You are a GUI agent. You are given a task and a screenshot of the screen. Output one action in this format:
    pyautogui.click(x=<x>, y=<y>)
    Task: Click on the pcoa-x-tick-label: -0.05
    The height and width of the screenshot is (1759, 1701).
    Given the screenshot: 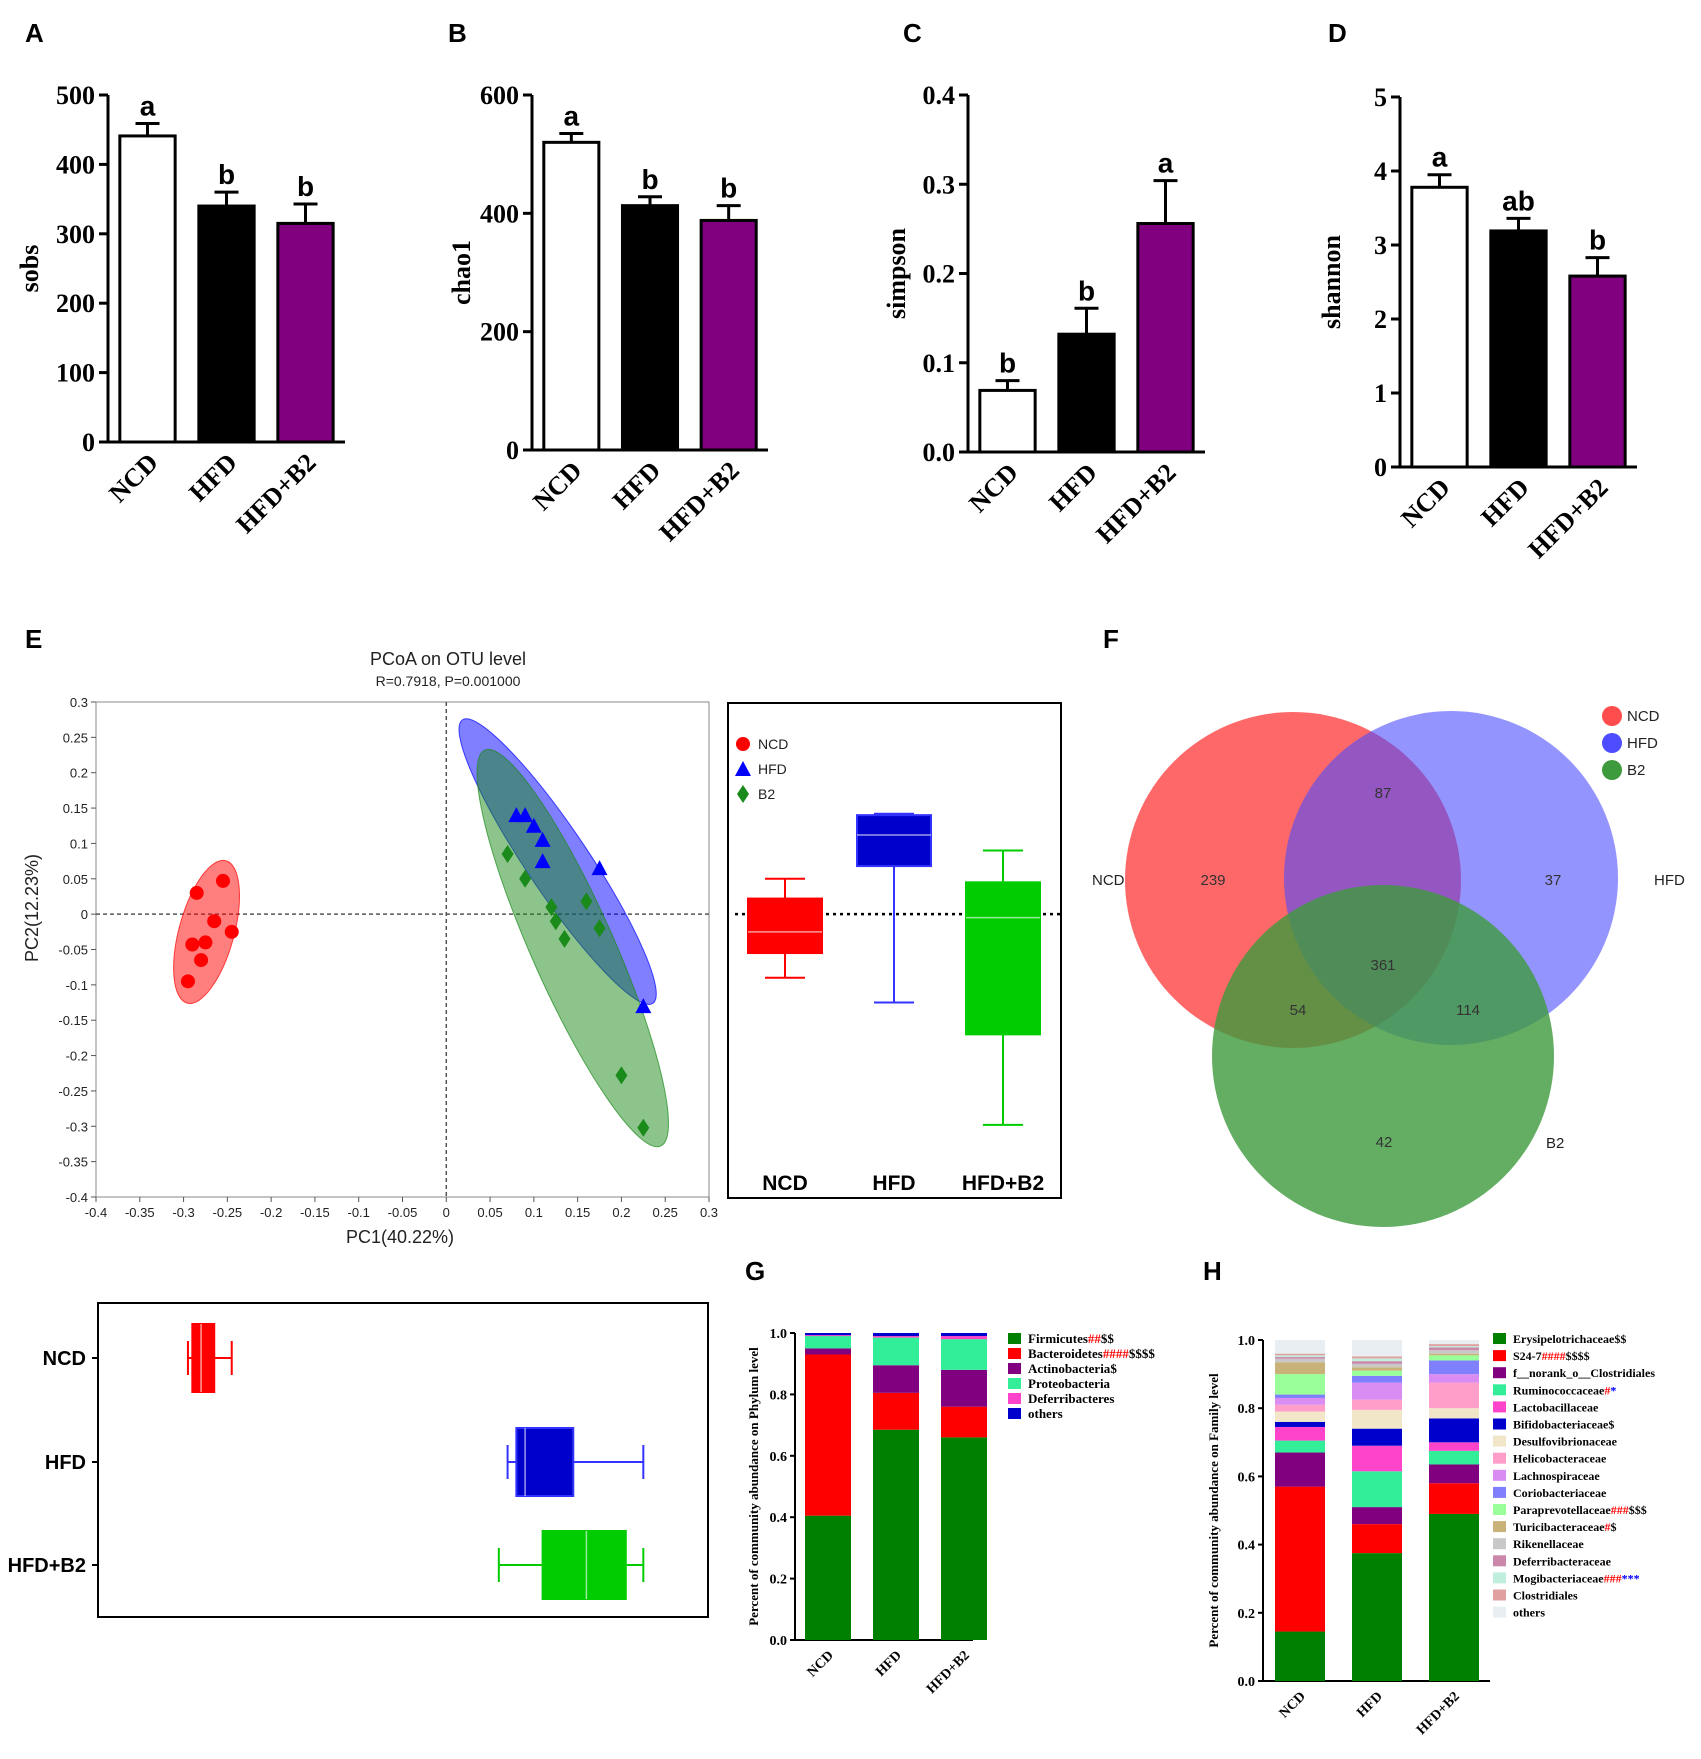 What is the action you would take?
    pyautogui.click(x=403, y=1212)
    